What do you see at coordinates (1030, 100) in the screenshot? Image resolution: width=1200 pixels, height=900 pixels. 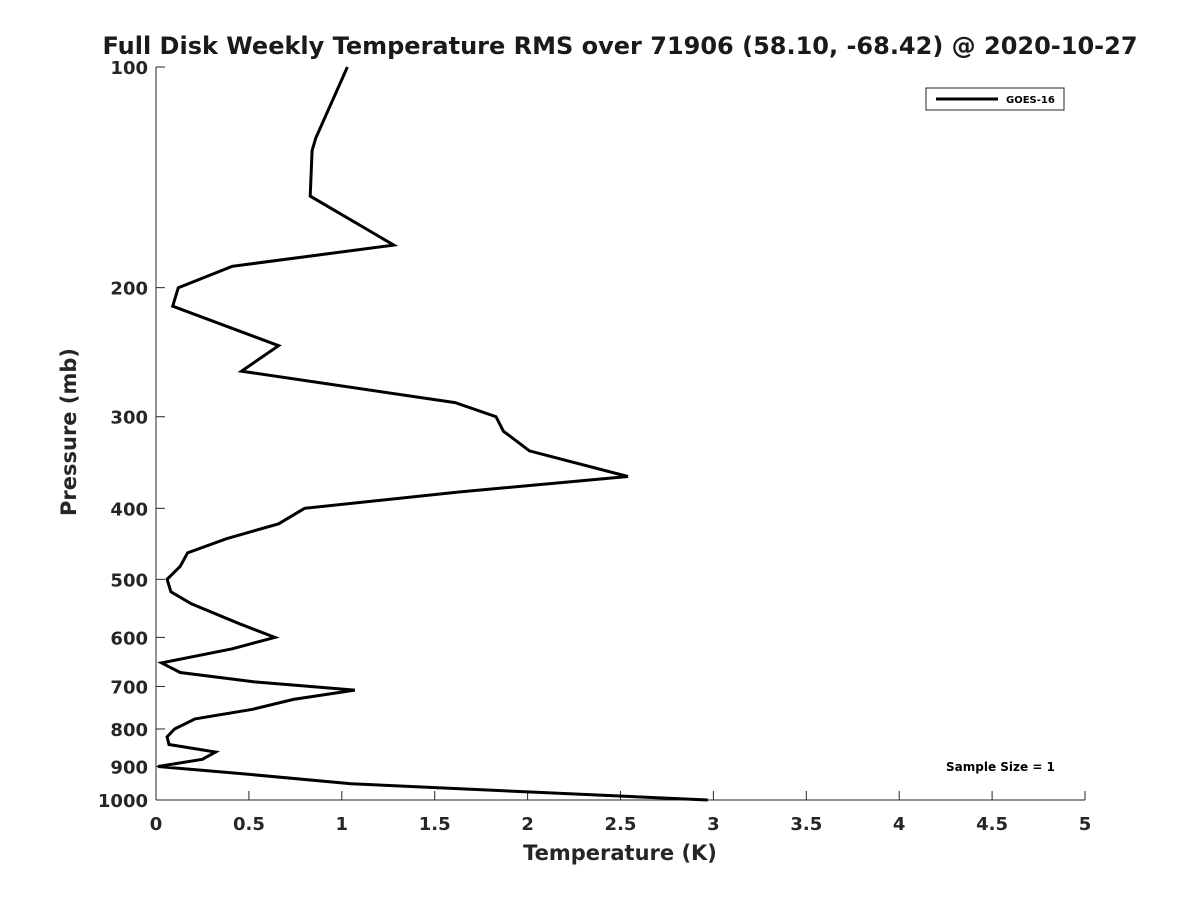 I see `legend-label-goes-16: GOES-16` at bounding box center [1030, 100].